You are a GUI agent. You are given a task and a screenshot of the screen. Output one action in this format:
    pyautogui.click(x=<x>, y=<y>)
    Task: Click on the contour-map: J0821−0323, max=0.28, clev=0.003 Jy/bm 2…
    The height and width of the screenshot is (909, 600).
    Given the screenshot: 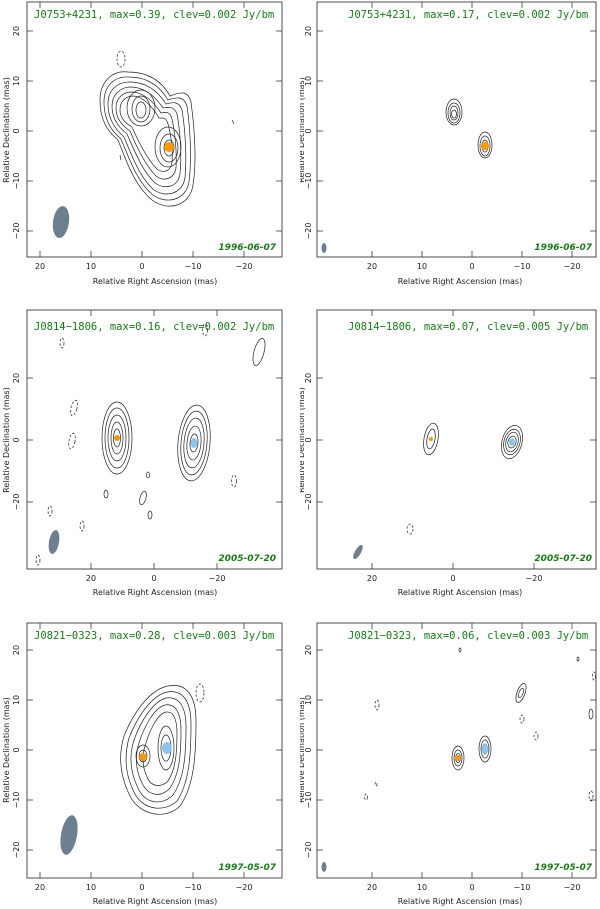 What is the action you would take?
    pyautogui.click(x=142, y=764)
    